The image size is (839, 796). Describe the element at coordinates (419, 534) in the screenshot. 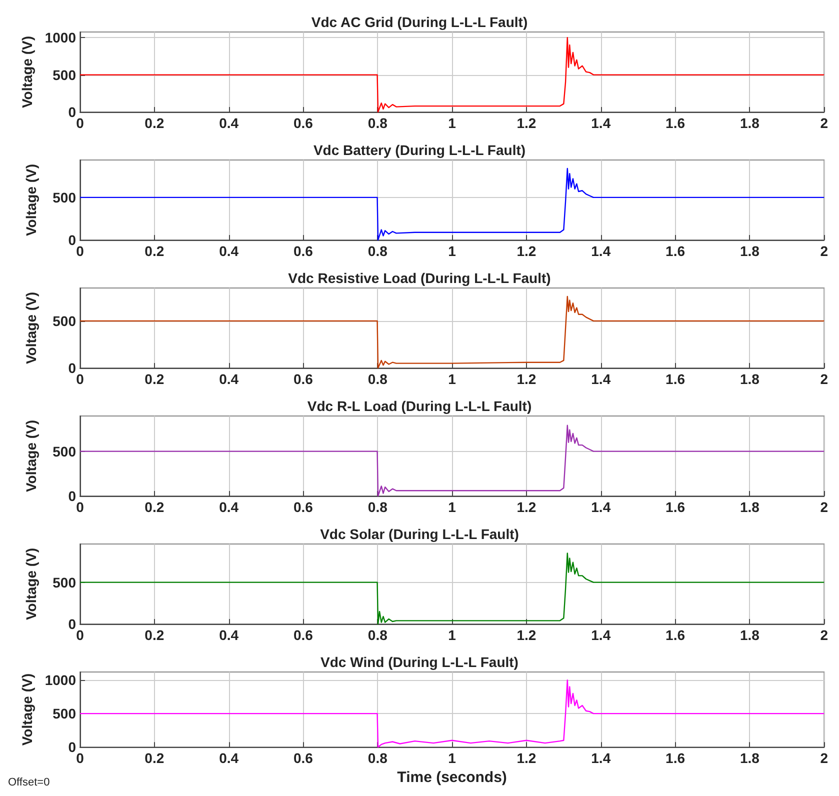

I see `chart-title: Vdc Solar (During L-L-L Fault)` at that location.